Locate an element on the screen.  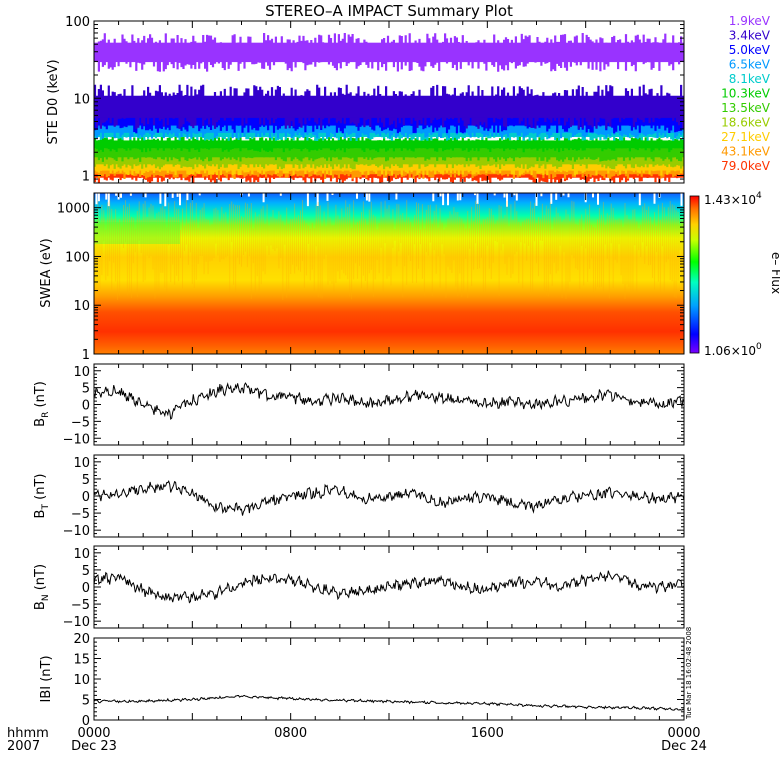
legend-entry: 10.3keV is located at coordinates (746, 94).